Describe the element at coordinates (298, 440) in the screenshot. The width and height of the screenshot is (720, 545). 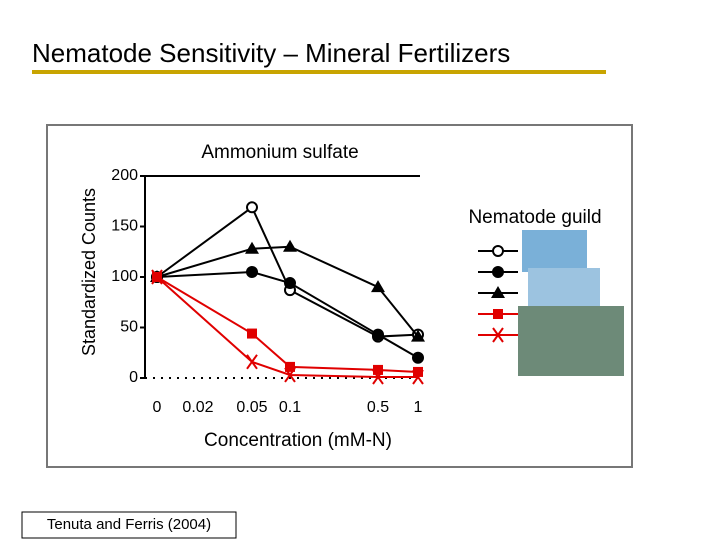
I see `x-axis-label: Concentration (mM-N)` at that location.